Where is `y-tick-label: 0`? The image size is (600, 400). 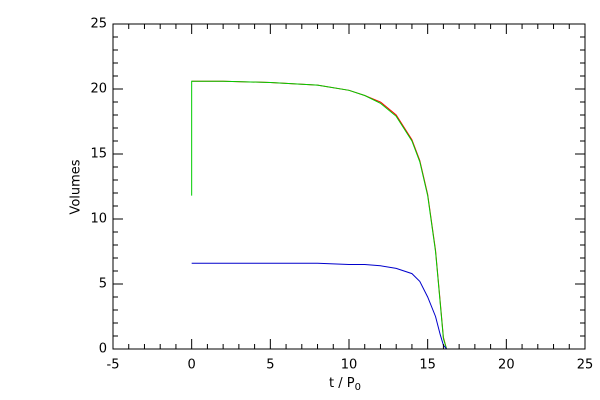
y-tick-label: 0 is located at coordinates (103, 349).